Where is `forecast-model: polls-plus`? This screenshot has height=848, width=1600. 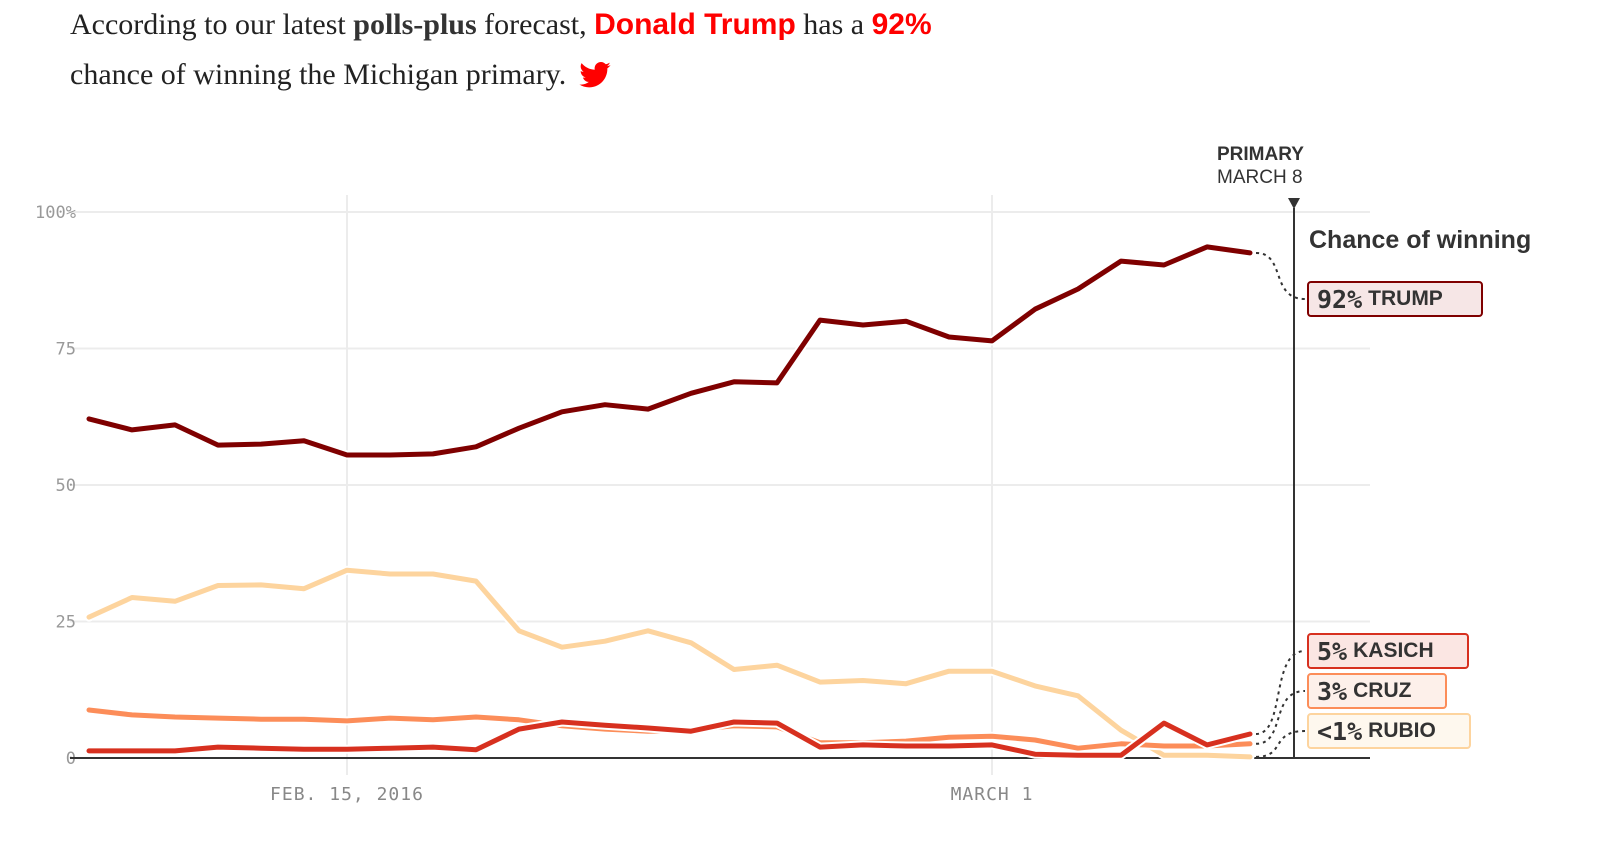
forecast-model: polls-plus is located at coordinates (415, 24).